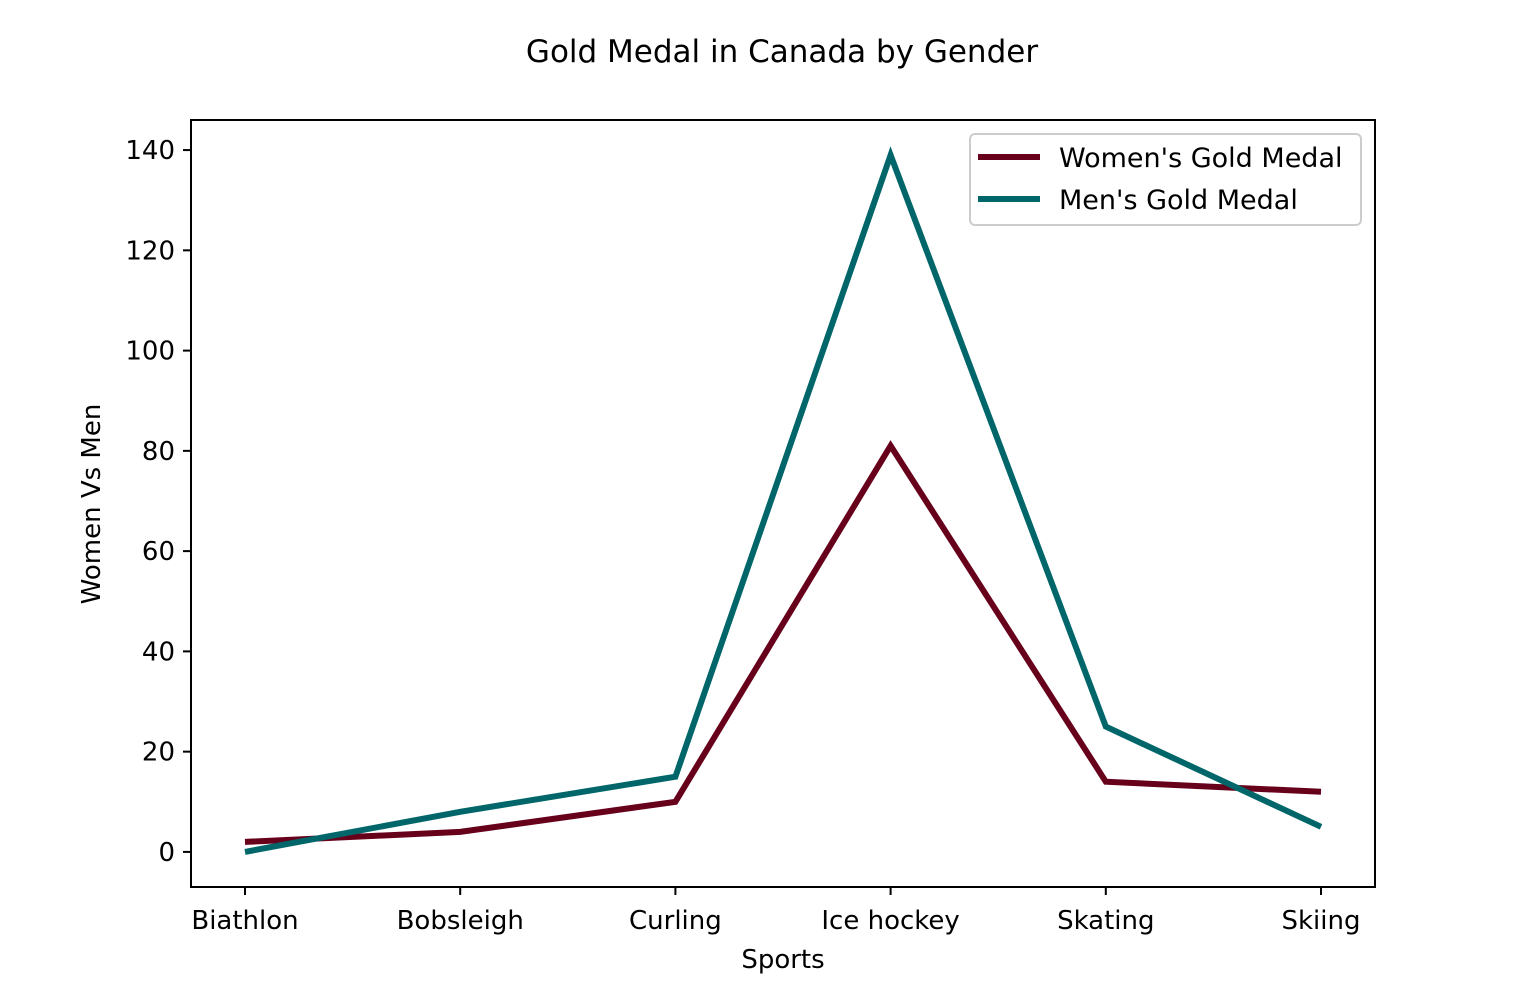  I want to click on y-tick-label: 20, so click(158, 753).